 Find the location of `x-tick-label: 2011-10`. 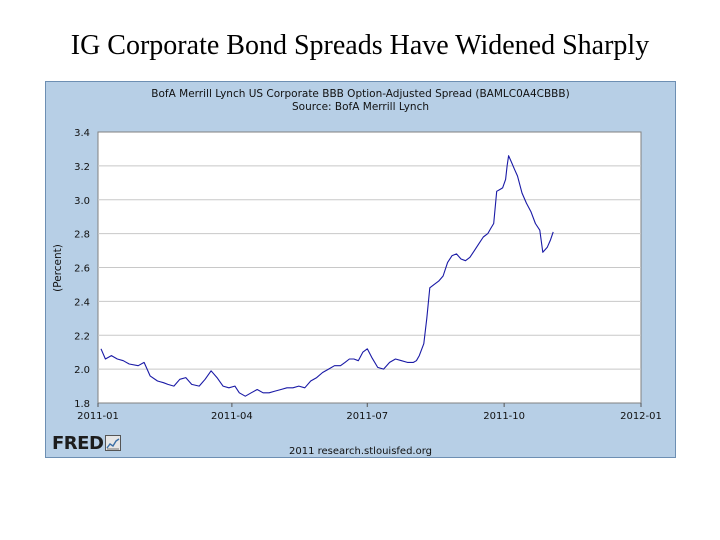

x-tick-label: 2011-10 is located at coordinates (504, 416).